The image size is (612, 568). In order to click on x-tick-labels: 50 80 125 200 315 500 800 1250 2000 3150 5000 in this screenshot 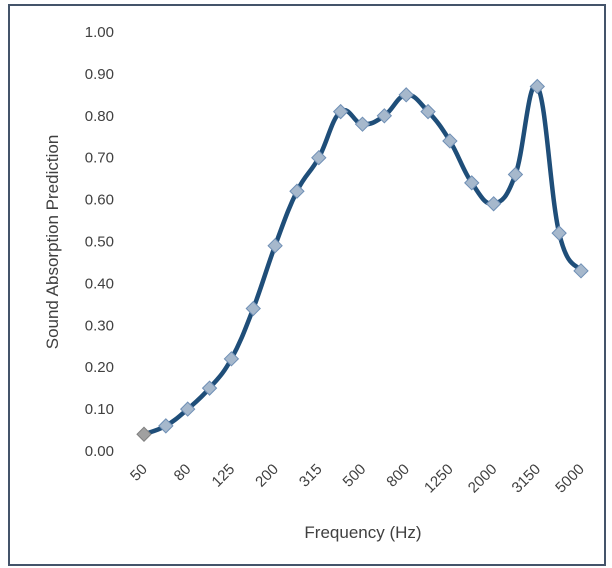, I will do `click(357, 479)`.